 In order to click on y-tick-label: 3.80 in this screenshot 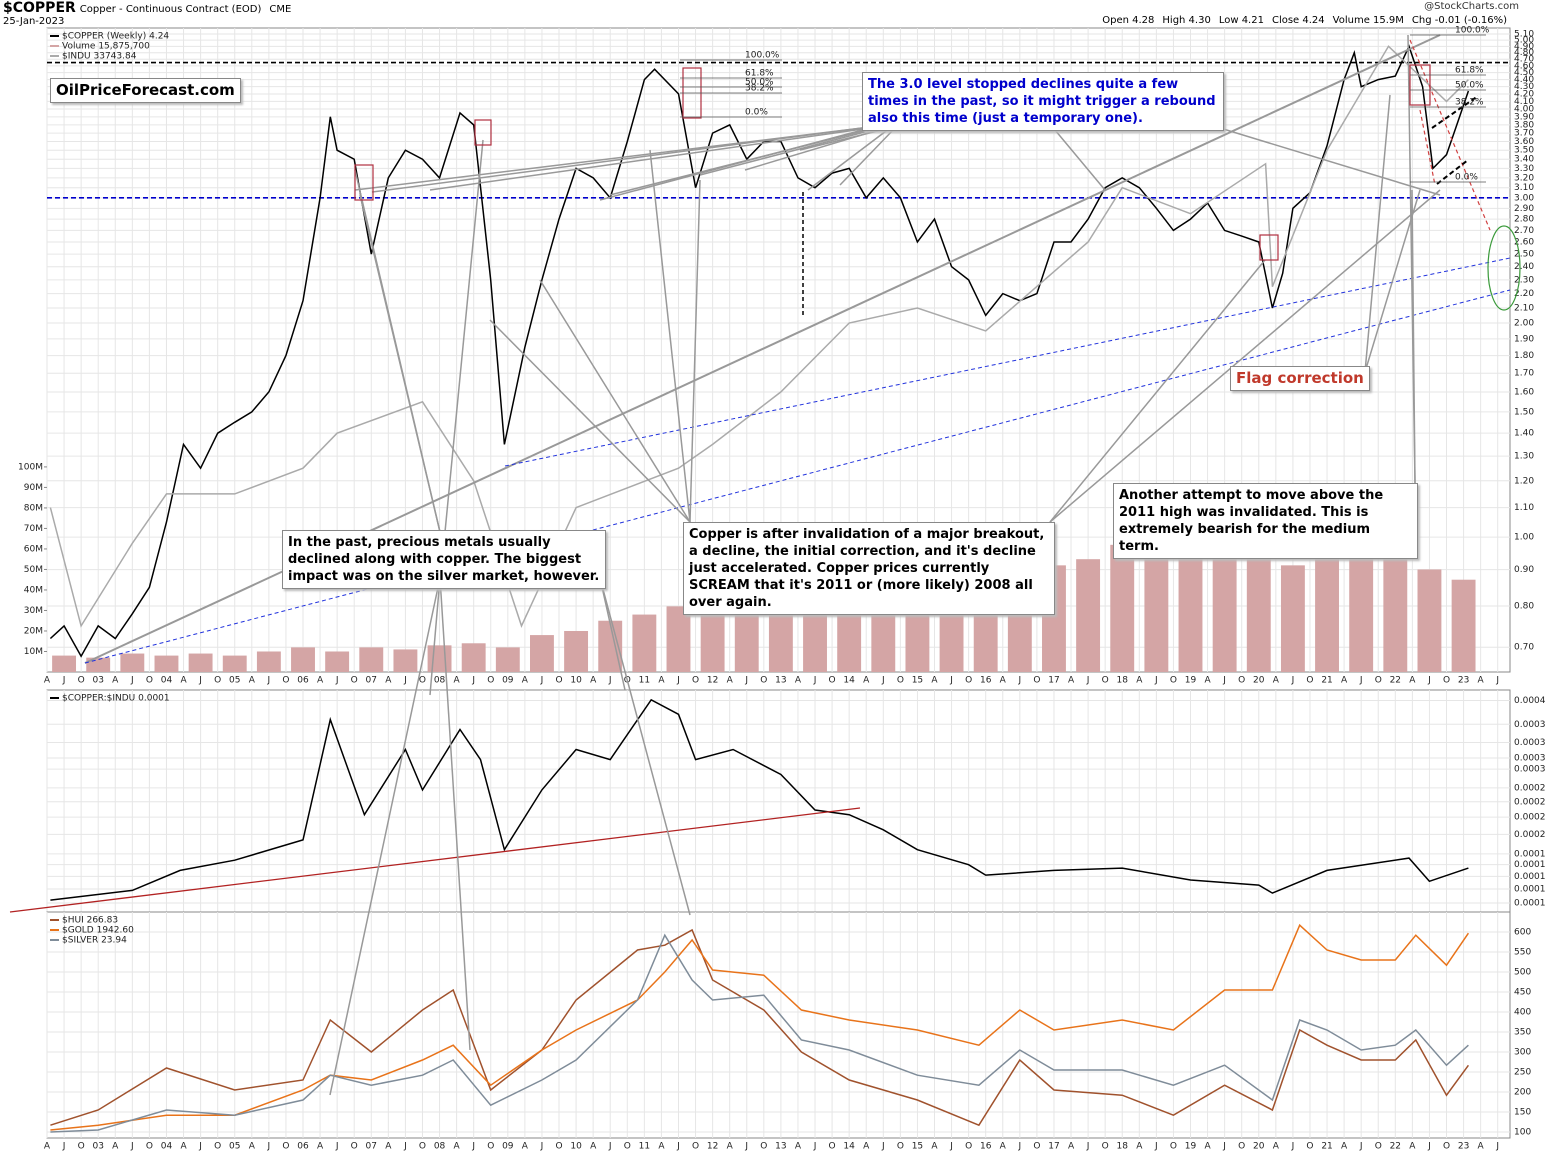, I will do `click(1524, 125)`.